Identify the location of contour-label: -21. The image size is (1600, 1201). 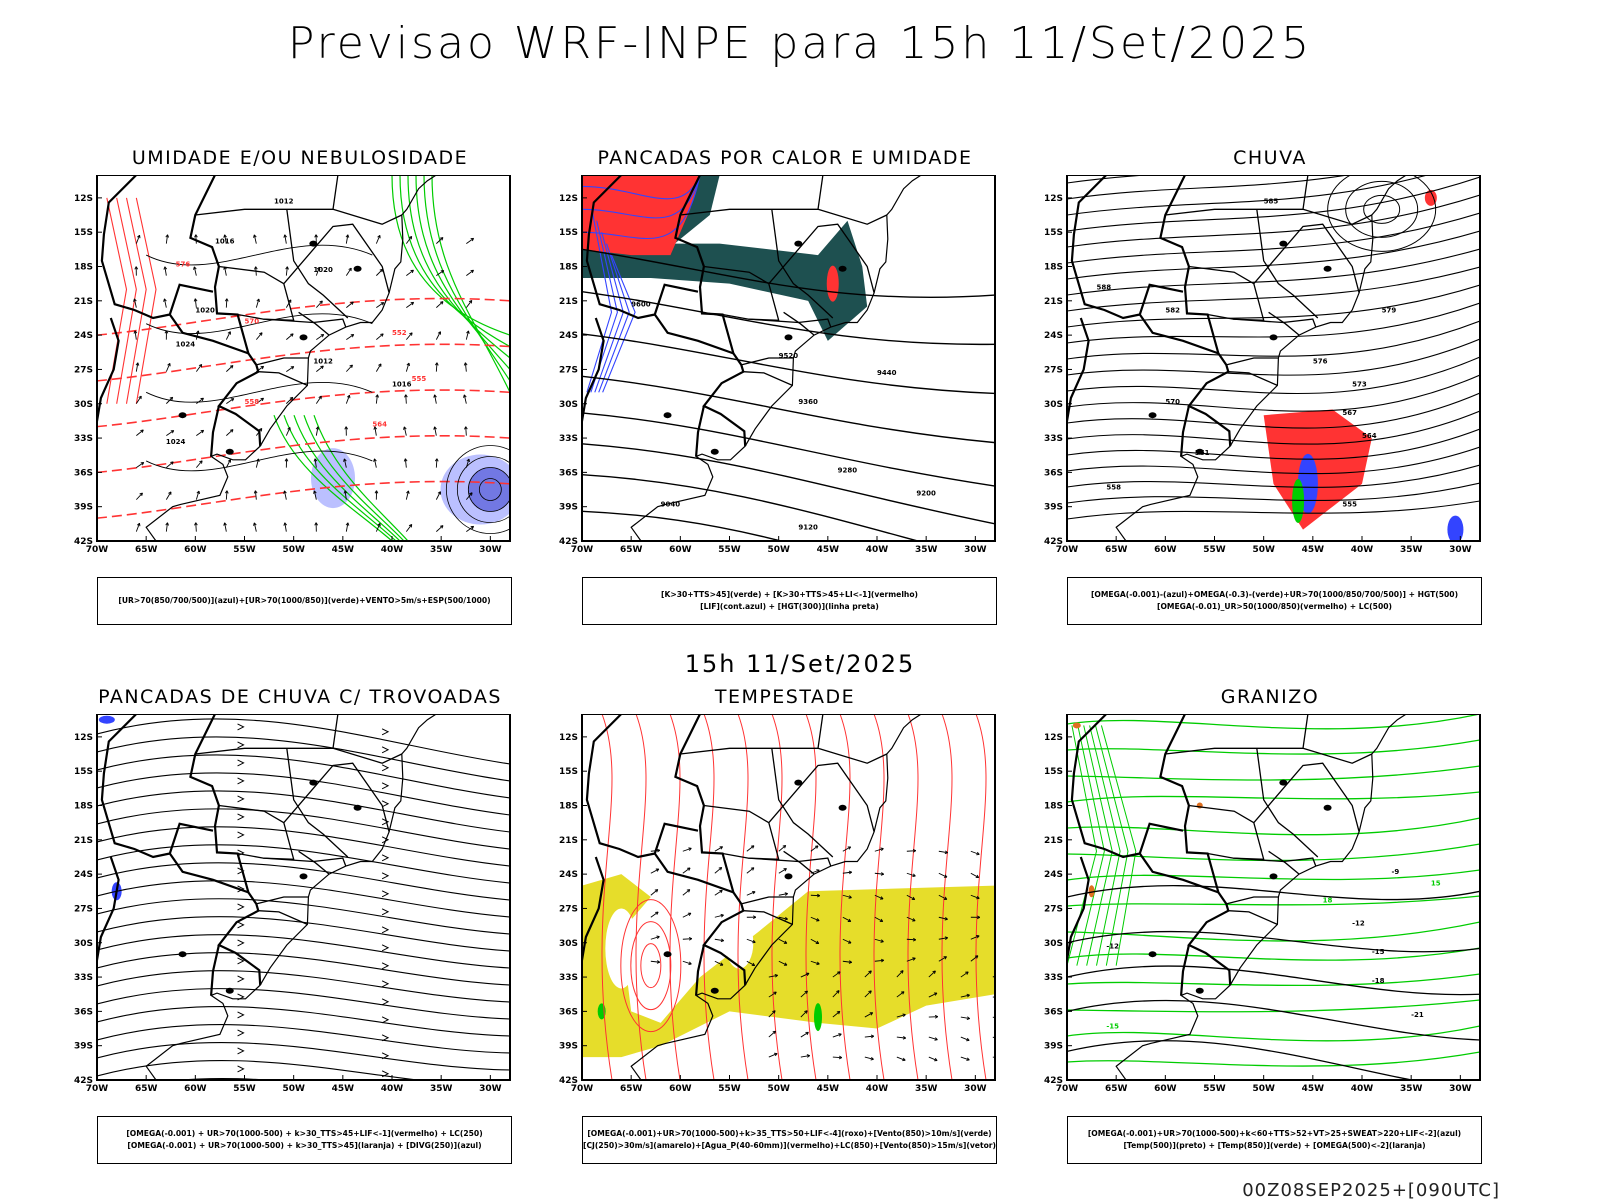
(1417, 1015).